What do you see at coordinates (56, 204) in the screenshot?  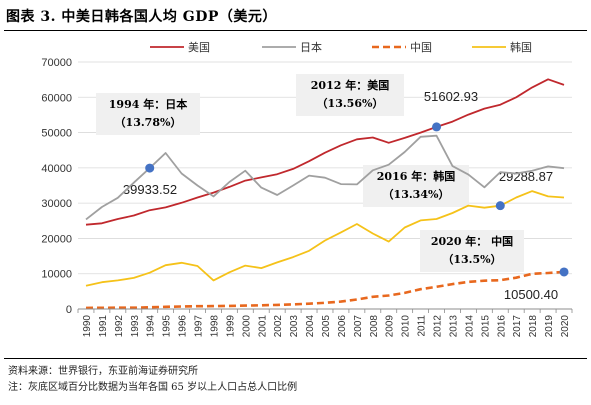 I see `y-tick-label: 30000` at bounding box center [56, 204].